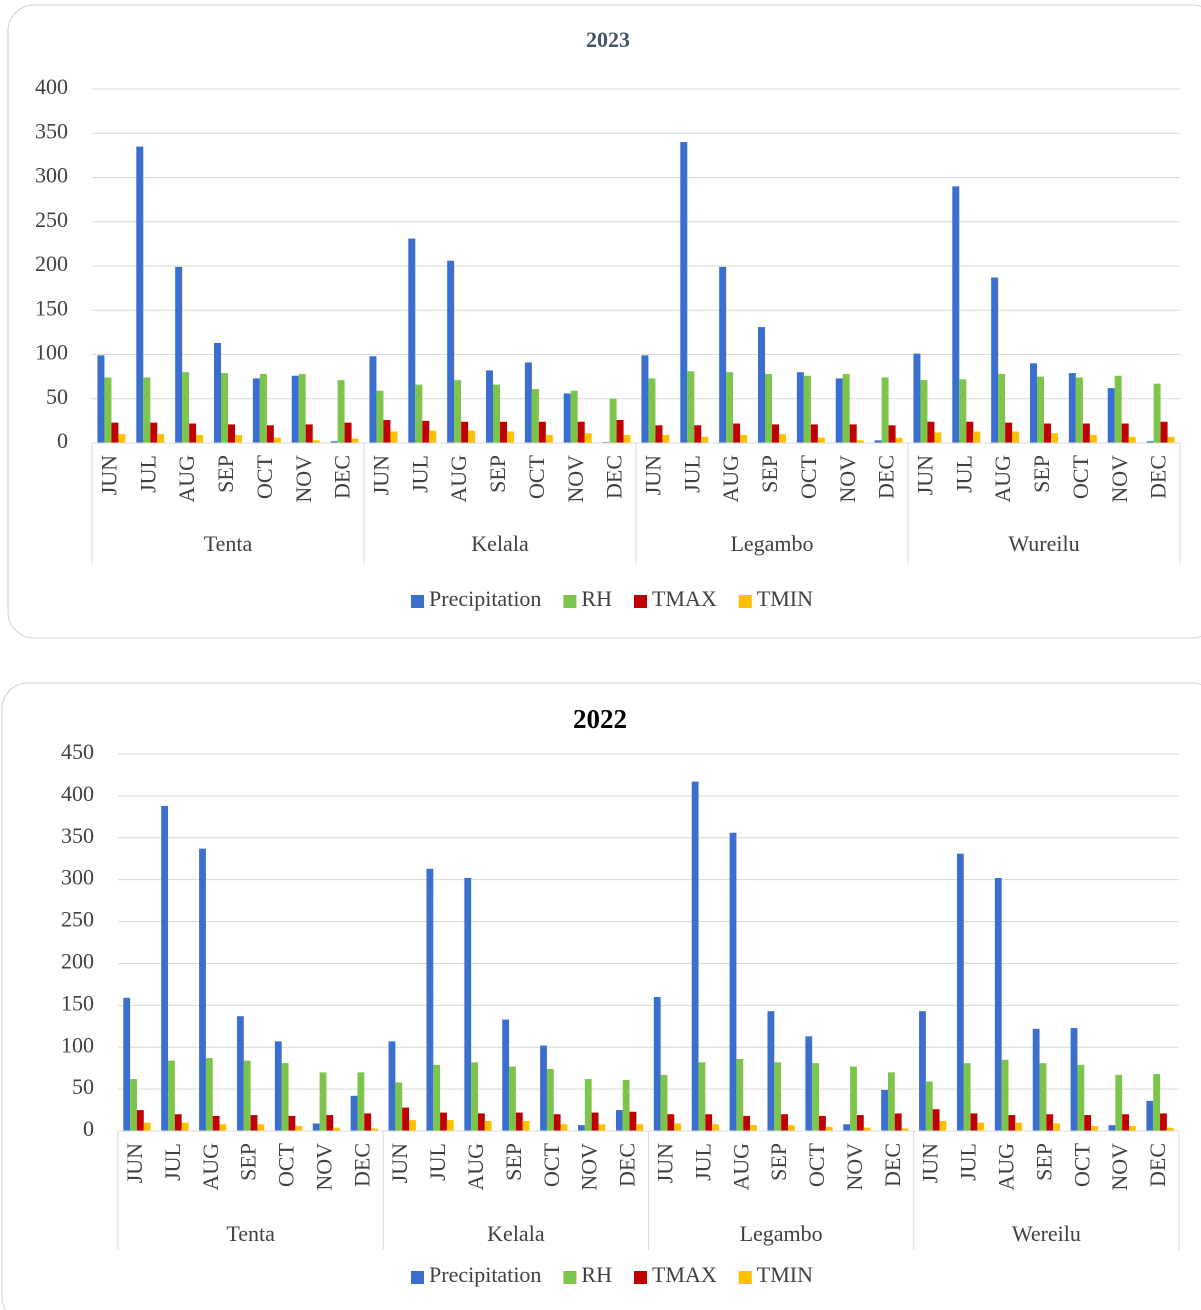 The width and height of the screenshot is (1201, 1310). Describe the element at coordinates (57, 396) in the screenshot. I see `y-tick-label: 50` at that location.